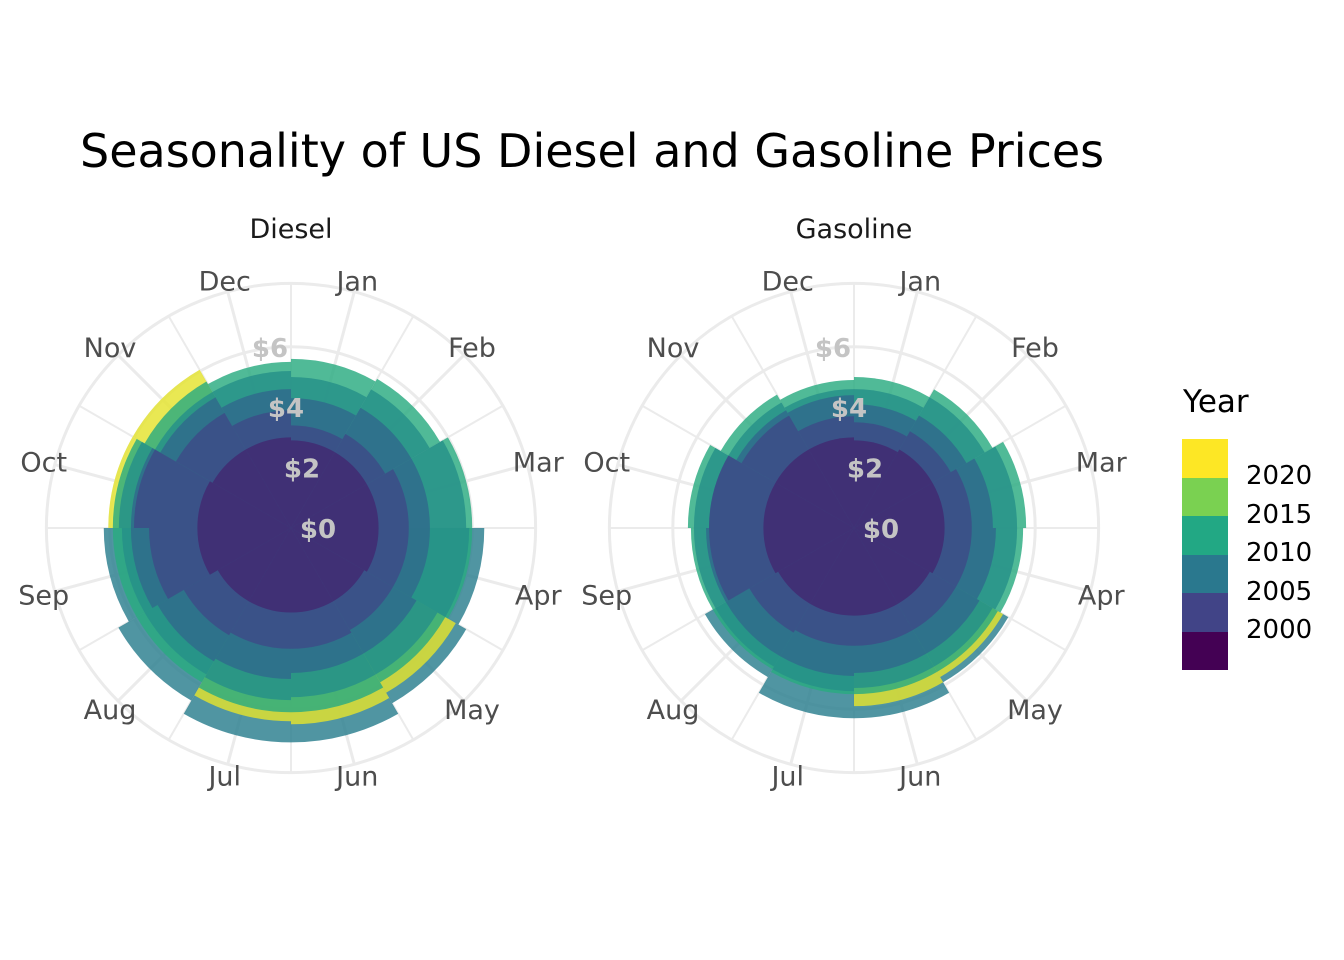  I want to click on bar-diesel-2000-sep, so click(244, 551).